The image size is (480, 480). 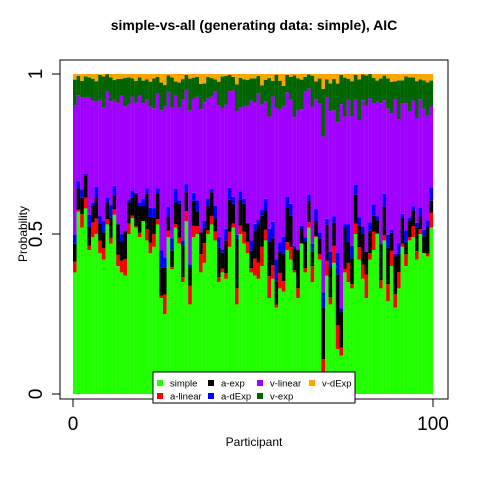 I want to click on legend-label-a-linear: a-linear, so click(x=186, y=397).